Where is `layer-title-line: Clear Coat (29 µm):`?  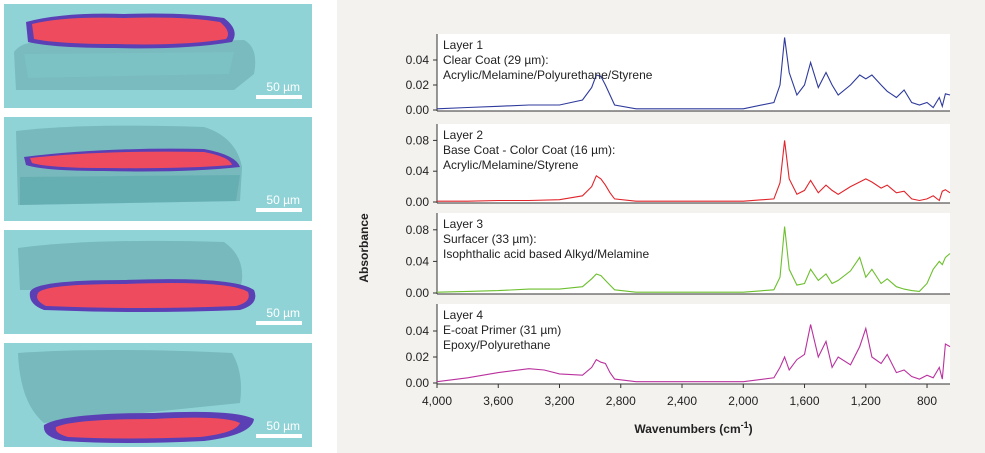
layer-title-line: Clear Coat (29 µm): is located at coordinates (496, 60).